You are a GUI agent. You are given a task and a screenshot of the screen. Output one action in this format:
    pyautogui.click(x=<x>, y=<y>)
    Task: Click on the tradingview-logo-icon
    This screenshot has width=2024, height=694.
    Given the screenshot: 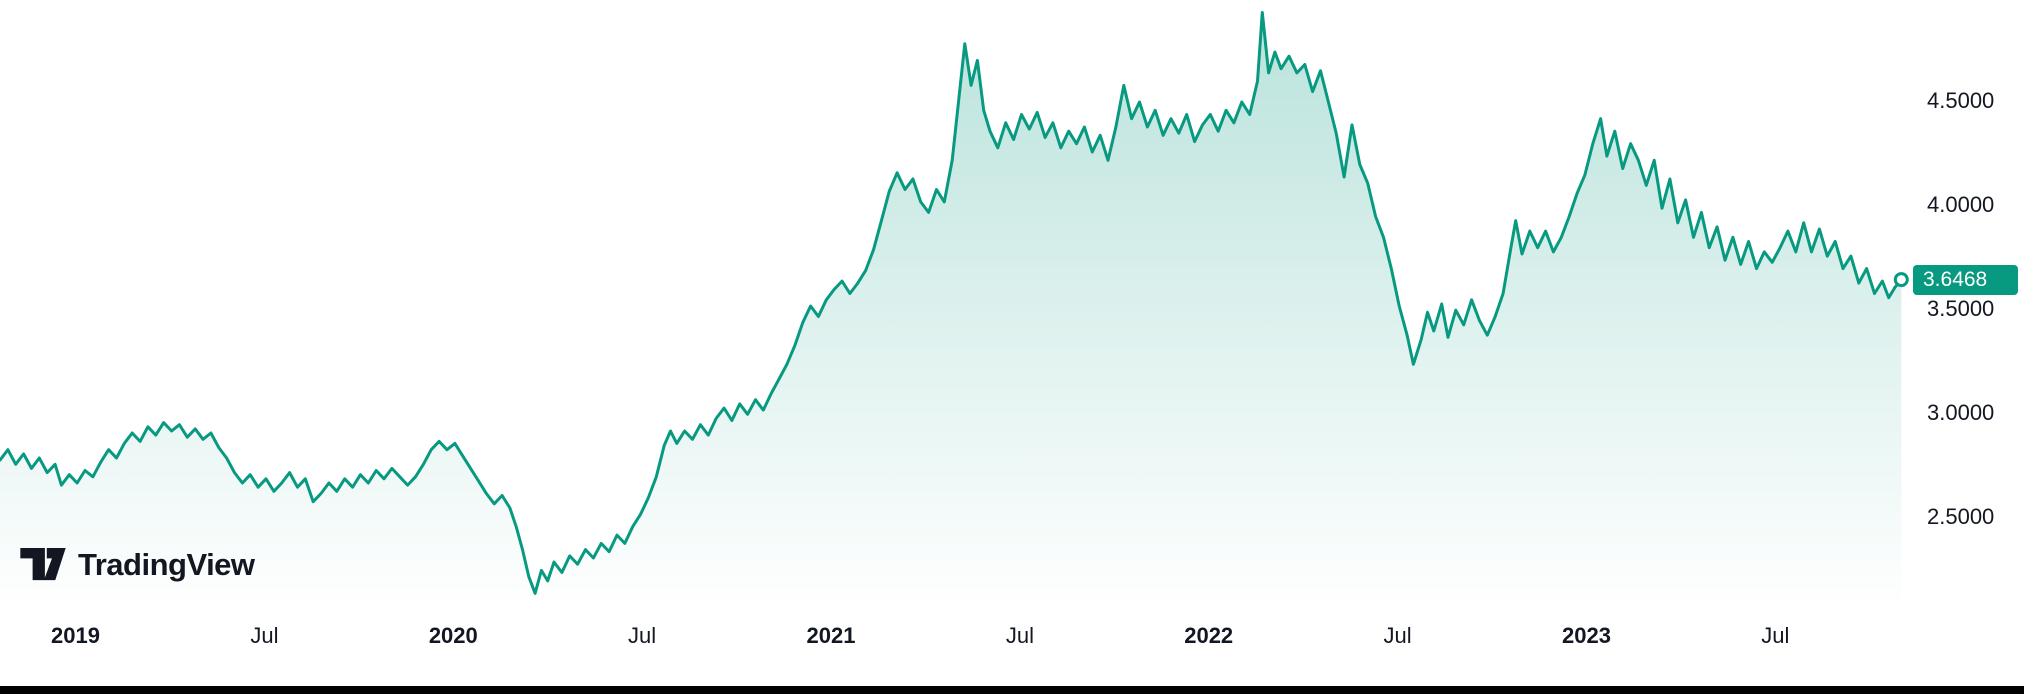 What is the action you would take?
    pyautogui.click(x=43, y=564)
    